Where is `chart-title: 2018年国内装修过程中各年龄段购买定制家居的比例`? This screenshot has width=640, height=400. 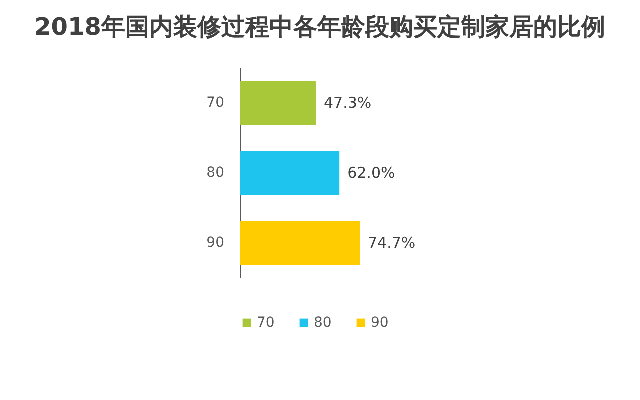
chart-title: 2018年国内装修过程中各年龄段购买定制家居的比例 is located at coordinates (320, 27).